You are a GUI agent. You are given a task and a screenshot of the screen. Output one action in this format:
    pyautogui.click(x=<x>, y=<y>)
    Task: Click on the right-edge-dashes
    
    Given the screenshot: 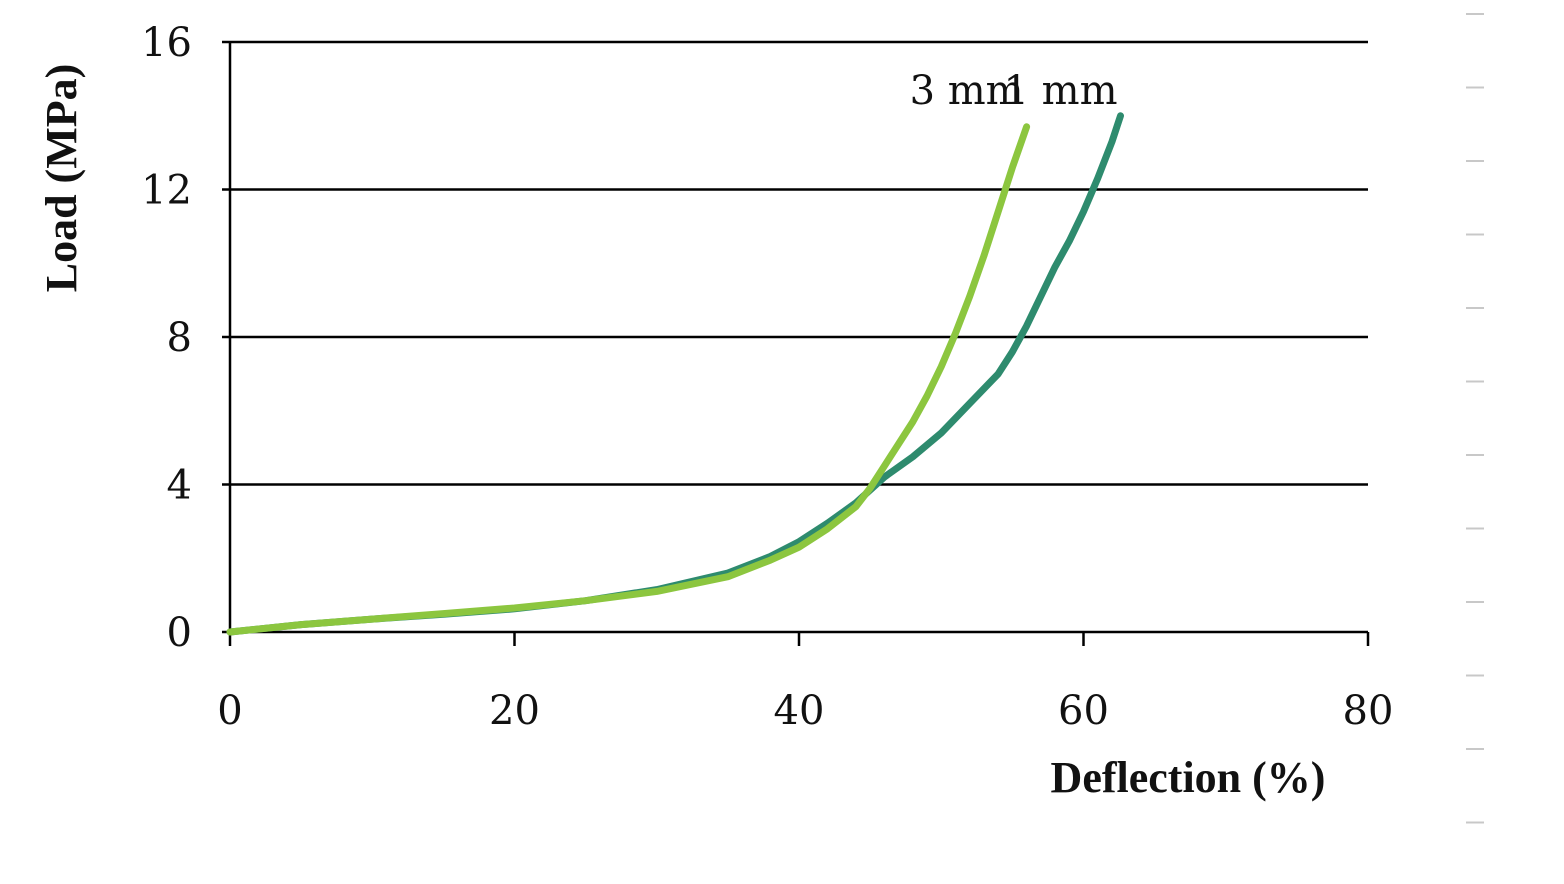 What is the action you would take?
    pyautogui.click(x=1475, y=418)
    